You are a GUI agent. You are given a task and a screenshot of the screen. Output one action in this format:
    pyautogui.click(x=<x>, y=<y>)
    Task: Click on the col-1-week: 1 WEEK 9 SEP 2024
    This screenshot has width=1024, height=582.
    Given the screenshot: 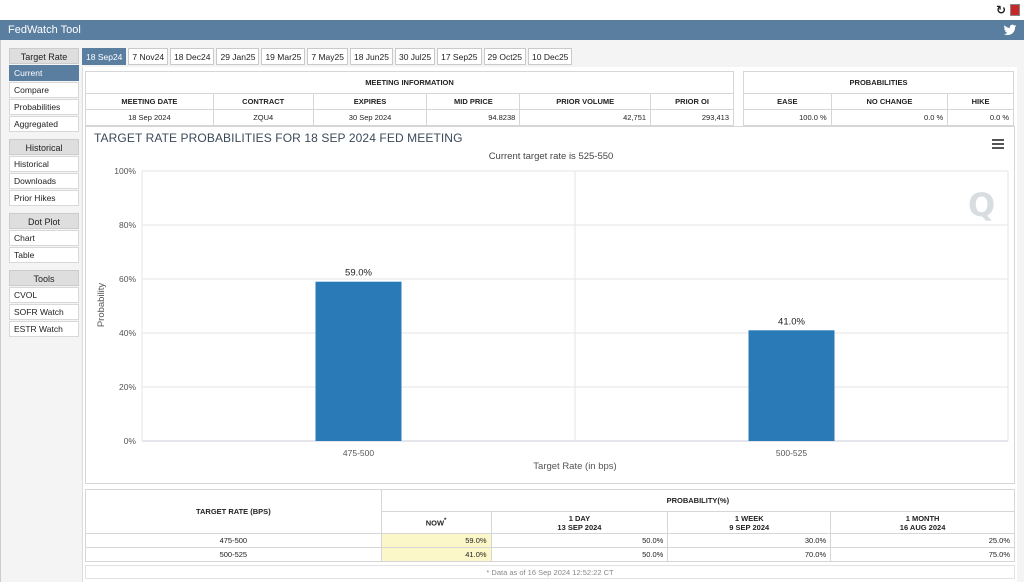 What is the action you would take?
    pyautogui.click(x=749, y=522)
    